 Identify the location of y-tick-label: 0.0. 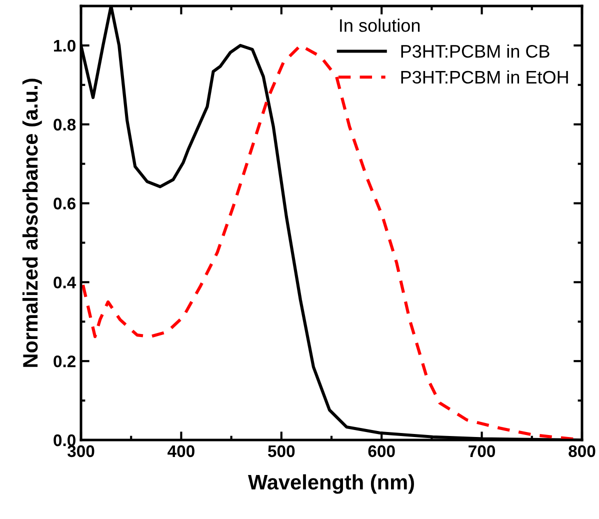
(65, 440).